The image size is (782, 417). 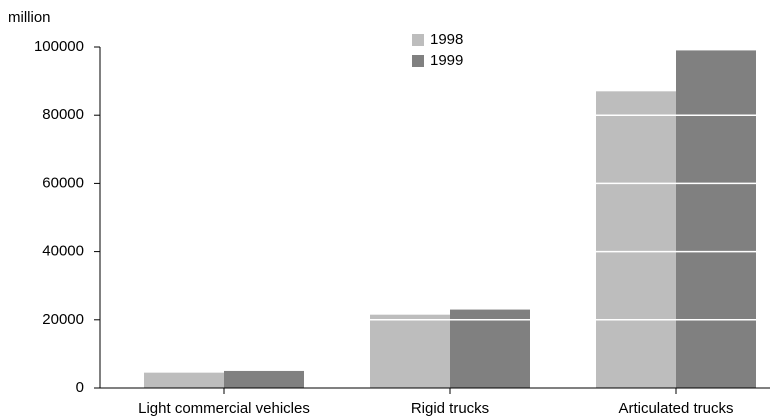 What do you see at coordinates (59, 46) in the screenshot?
I see `y-tick-label: 100000` at bounding box center [59, 46].